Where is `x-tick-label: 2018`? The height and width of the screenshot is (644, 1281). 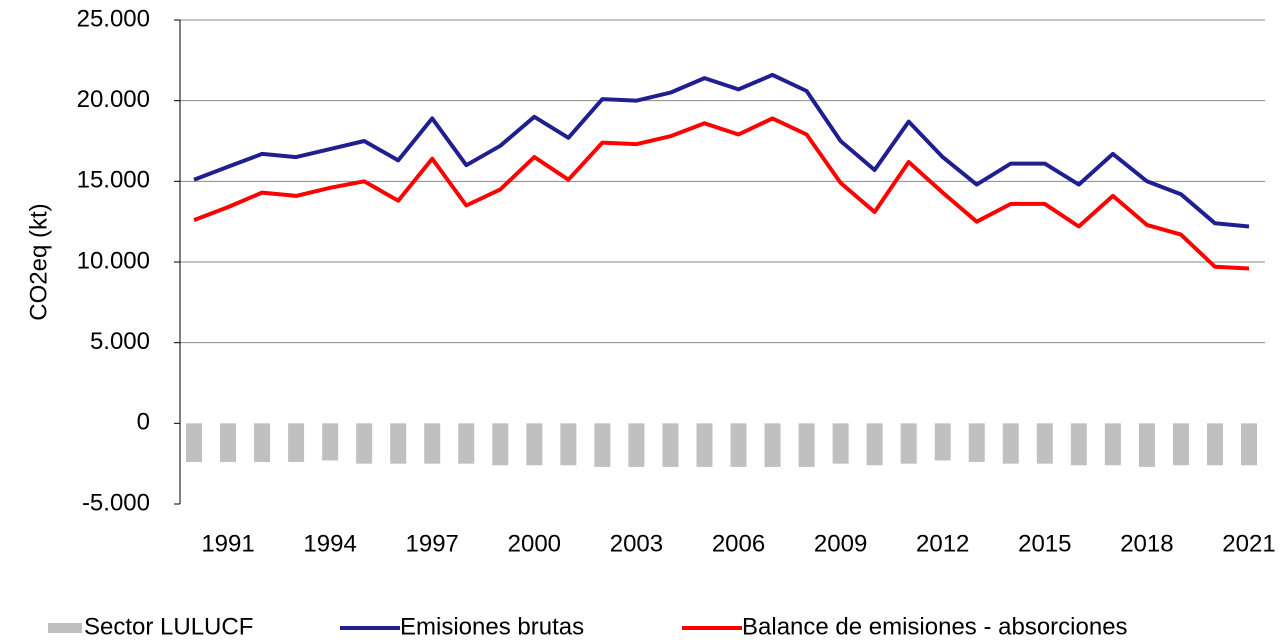 x-tick-label: 2018 is located at coordinates (1146, 543).